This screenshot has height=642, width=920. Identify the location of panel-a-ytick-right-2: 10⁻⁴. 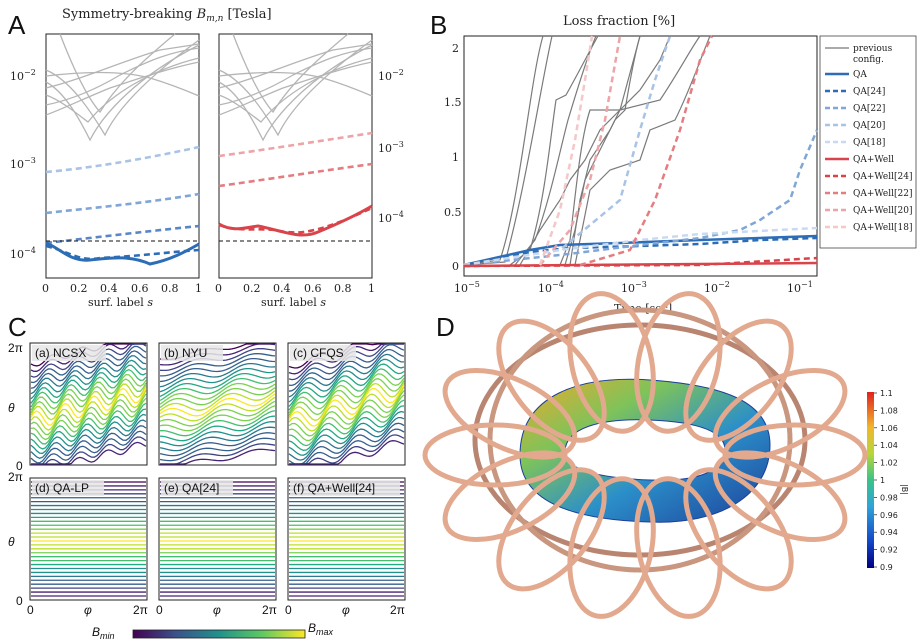
(391, 217).